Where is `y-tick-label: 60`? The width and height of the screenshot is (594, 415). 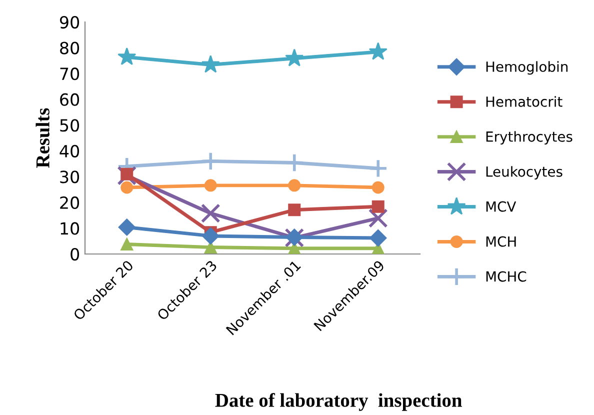
y-tick-label: 60 is located at coordinates (70, 99).